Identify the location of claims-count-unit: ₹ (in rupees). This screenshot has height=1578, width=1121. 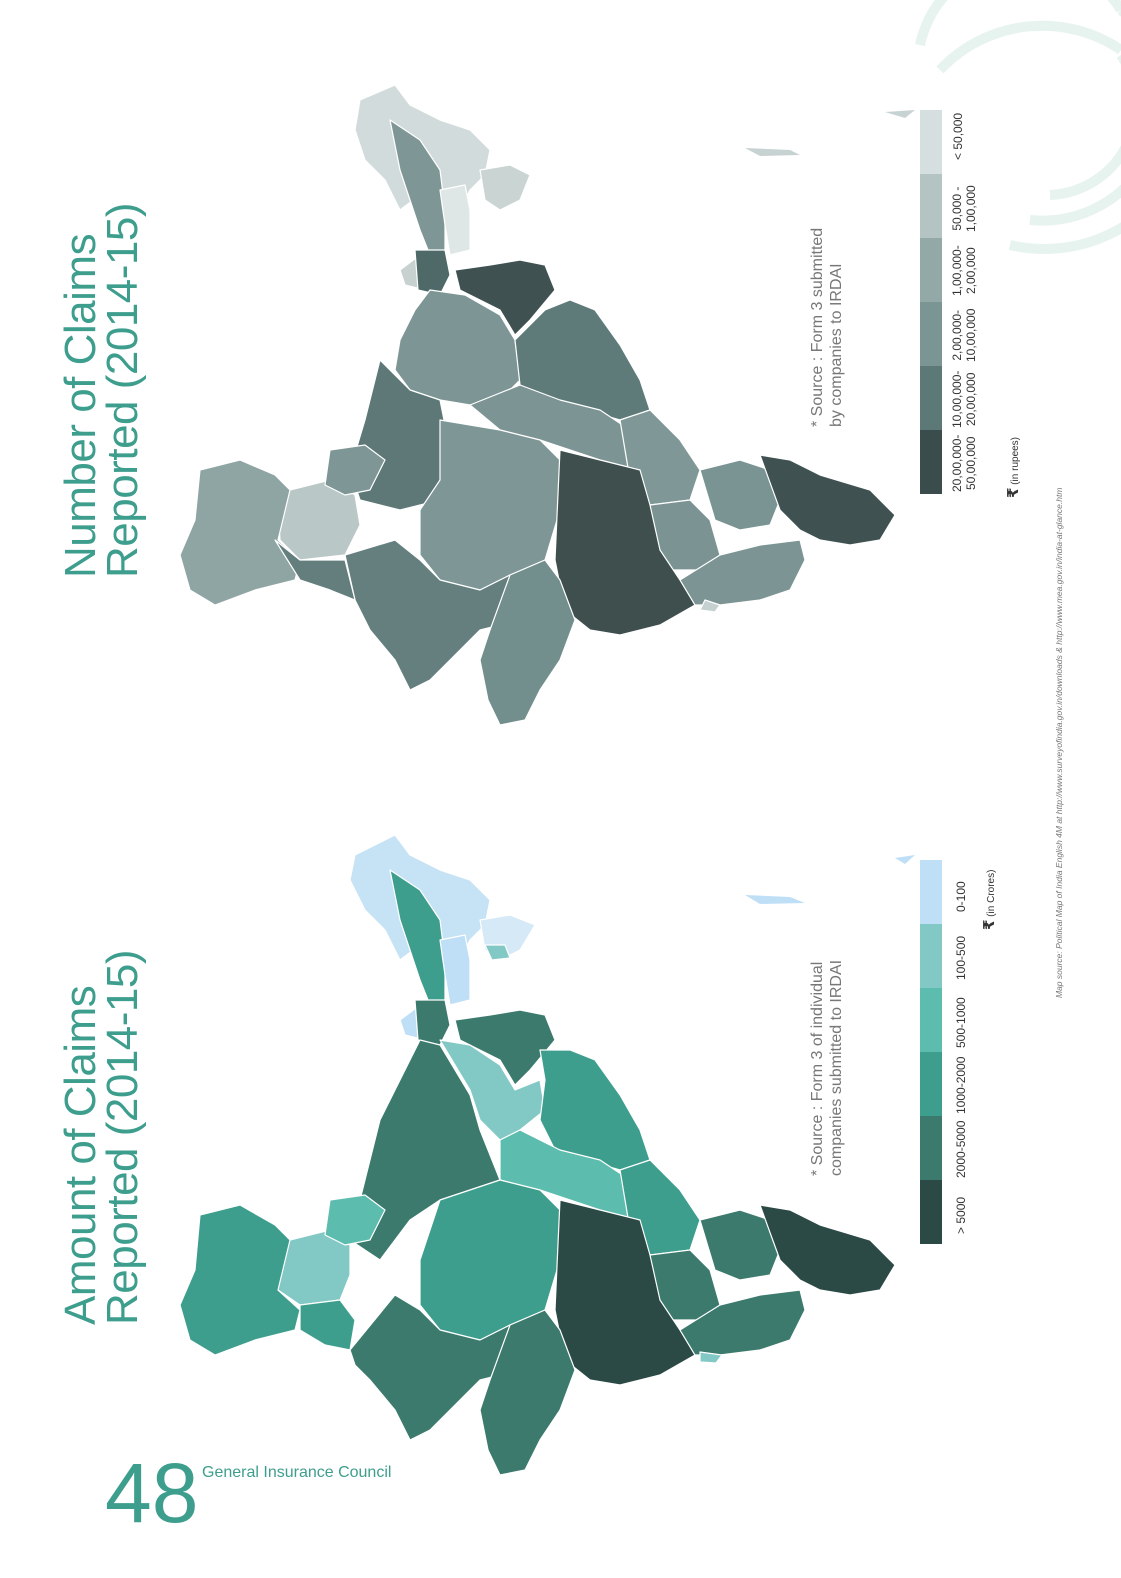
(1013, 467).